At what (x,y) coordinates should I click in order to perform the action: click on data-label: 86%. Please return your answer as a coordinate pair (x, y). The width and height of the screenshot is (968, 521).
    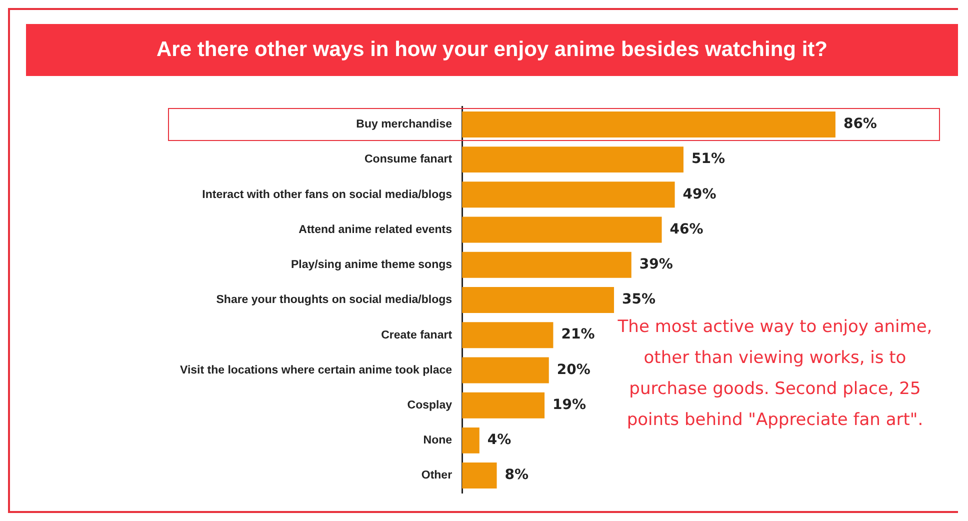
    Looking at the image, I should click on (860, 124).